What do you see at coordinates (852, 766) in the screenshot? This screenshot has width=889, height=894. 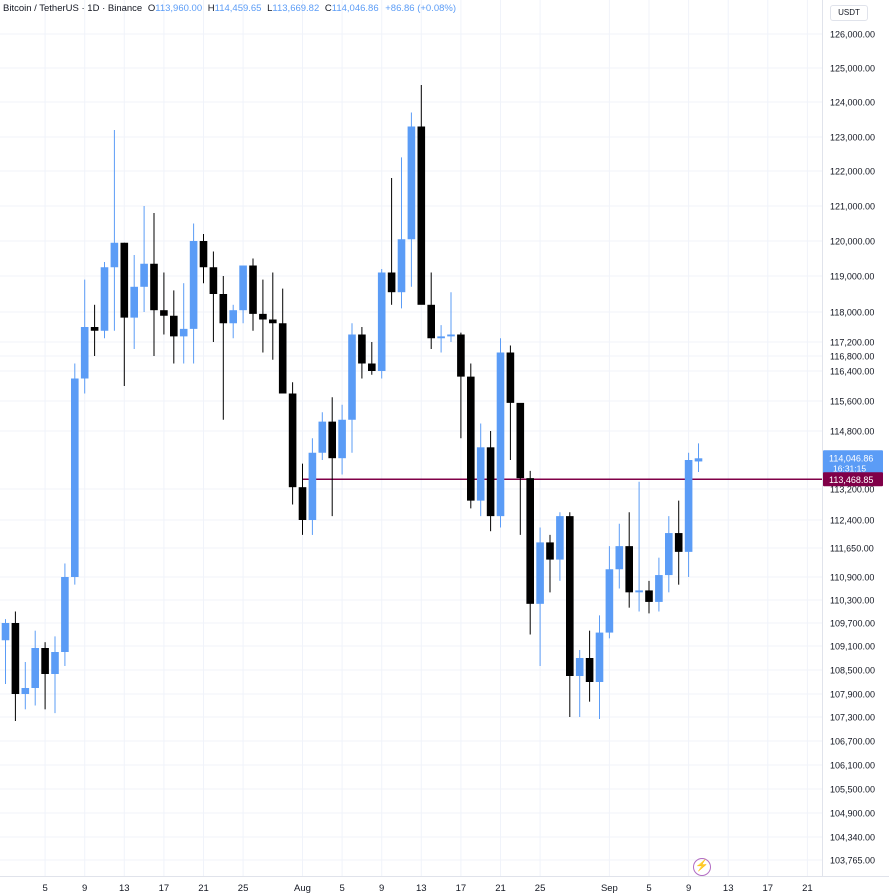 I see `price-tick-label: 106,100.00` at bounding box center [852, 766].